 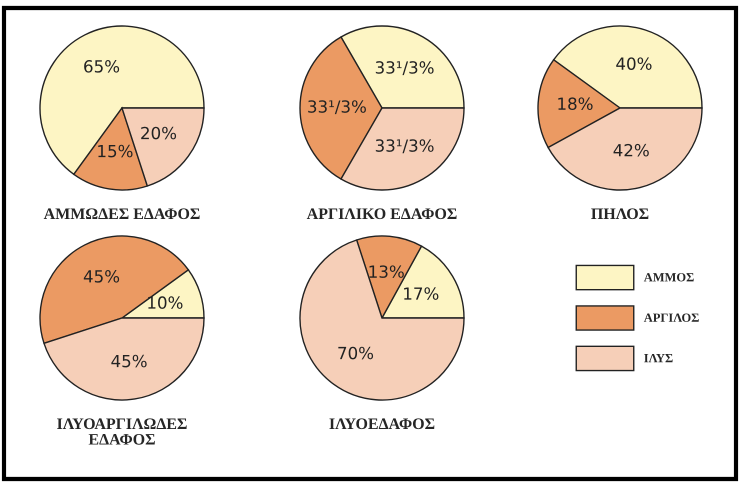 I want to click on data-label: 13%, so click(x=387, y=271).